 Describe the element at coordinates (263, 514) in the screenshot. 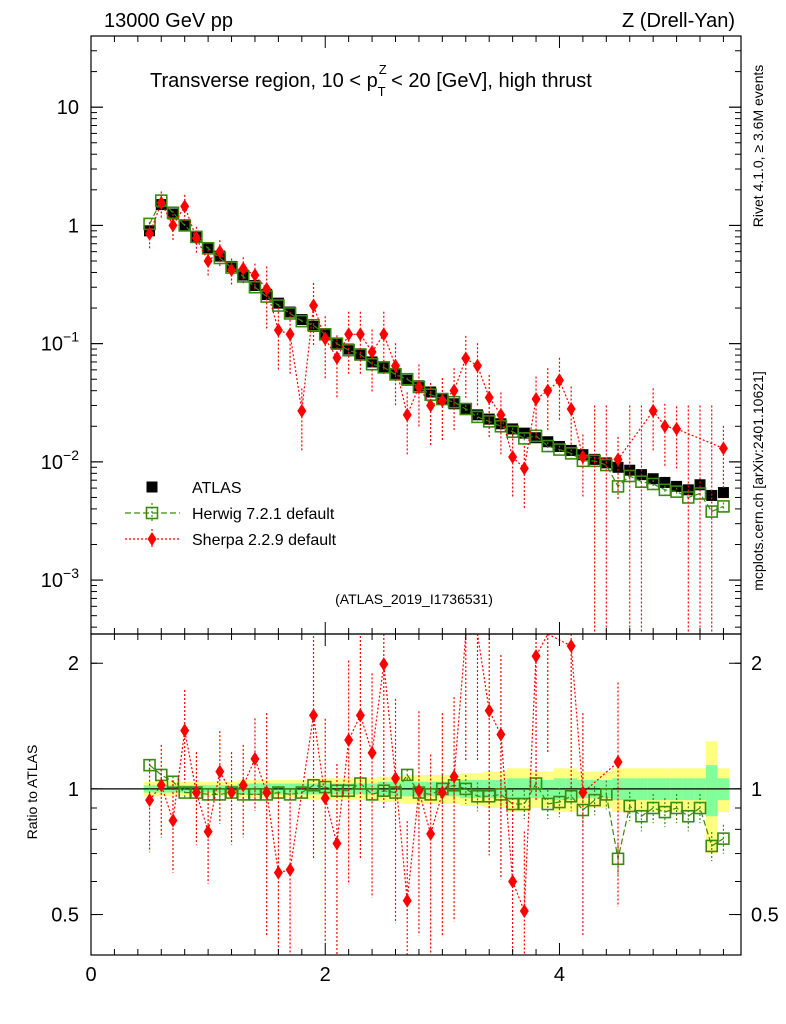

I see `legend-label: Herwig 7.2.1 default` at that location.